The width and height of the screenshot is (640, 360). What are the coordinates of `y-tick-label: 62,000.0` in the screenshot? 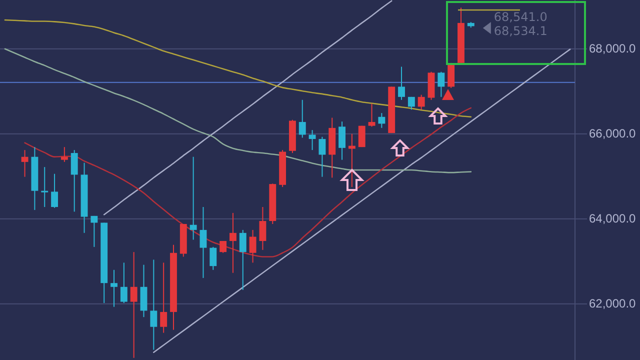 It's located at (612, 303).